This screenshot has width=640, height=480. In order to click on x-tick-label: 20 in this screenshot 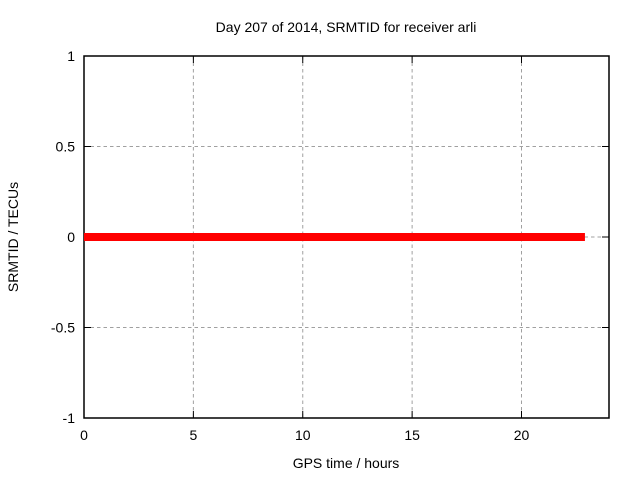, I will do `click(522, 435)`.